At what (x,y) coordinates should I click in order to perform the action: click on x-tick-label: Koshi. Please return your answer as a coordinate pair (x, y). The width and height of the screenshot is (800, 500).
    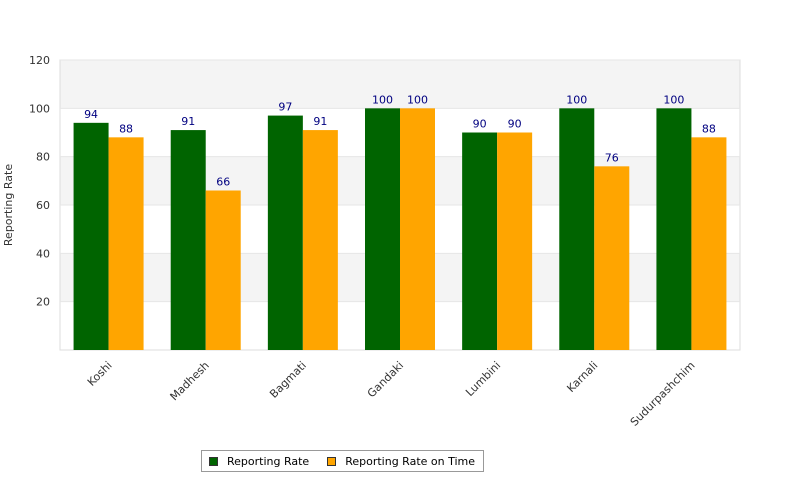
    Looking at the image, I should click on (100, 374).